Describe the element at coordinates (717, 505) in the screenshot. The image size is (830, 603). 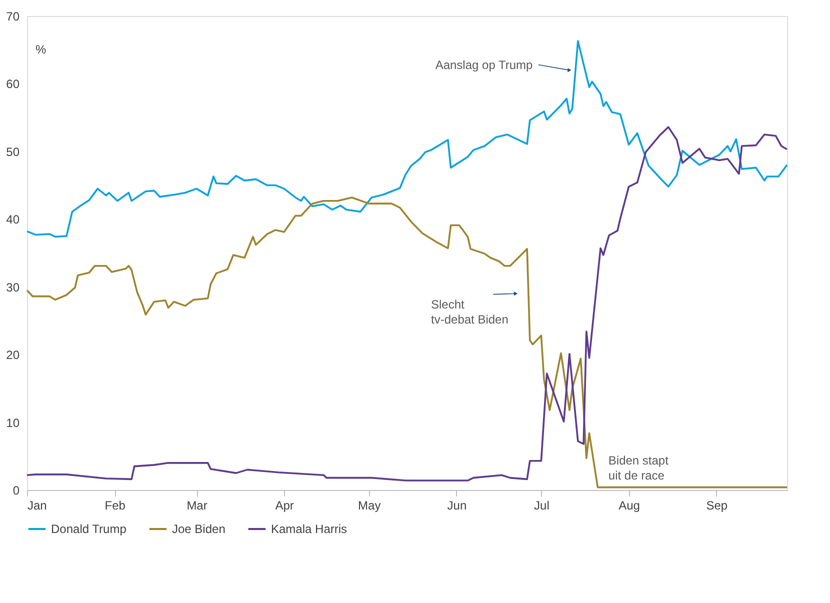
I see `x-tick-label: Sep` at that location.